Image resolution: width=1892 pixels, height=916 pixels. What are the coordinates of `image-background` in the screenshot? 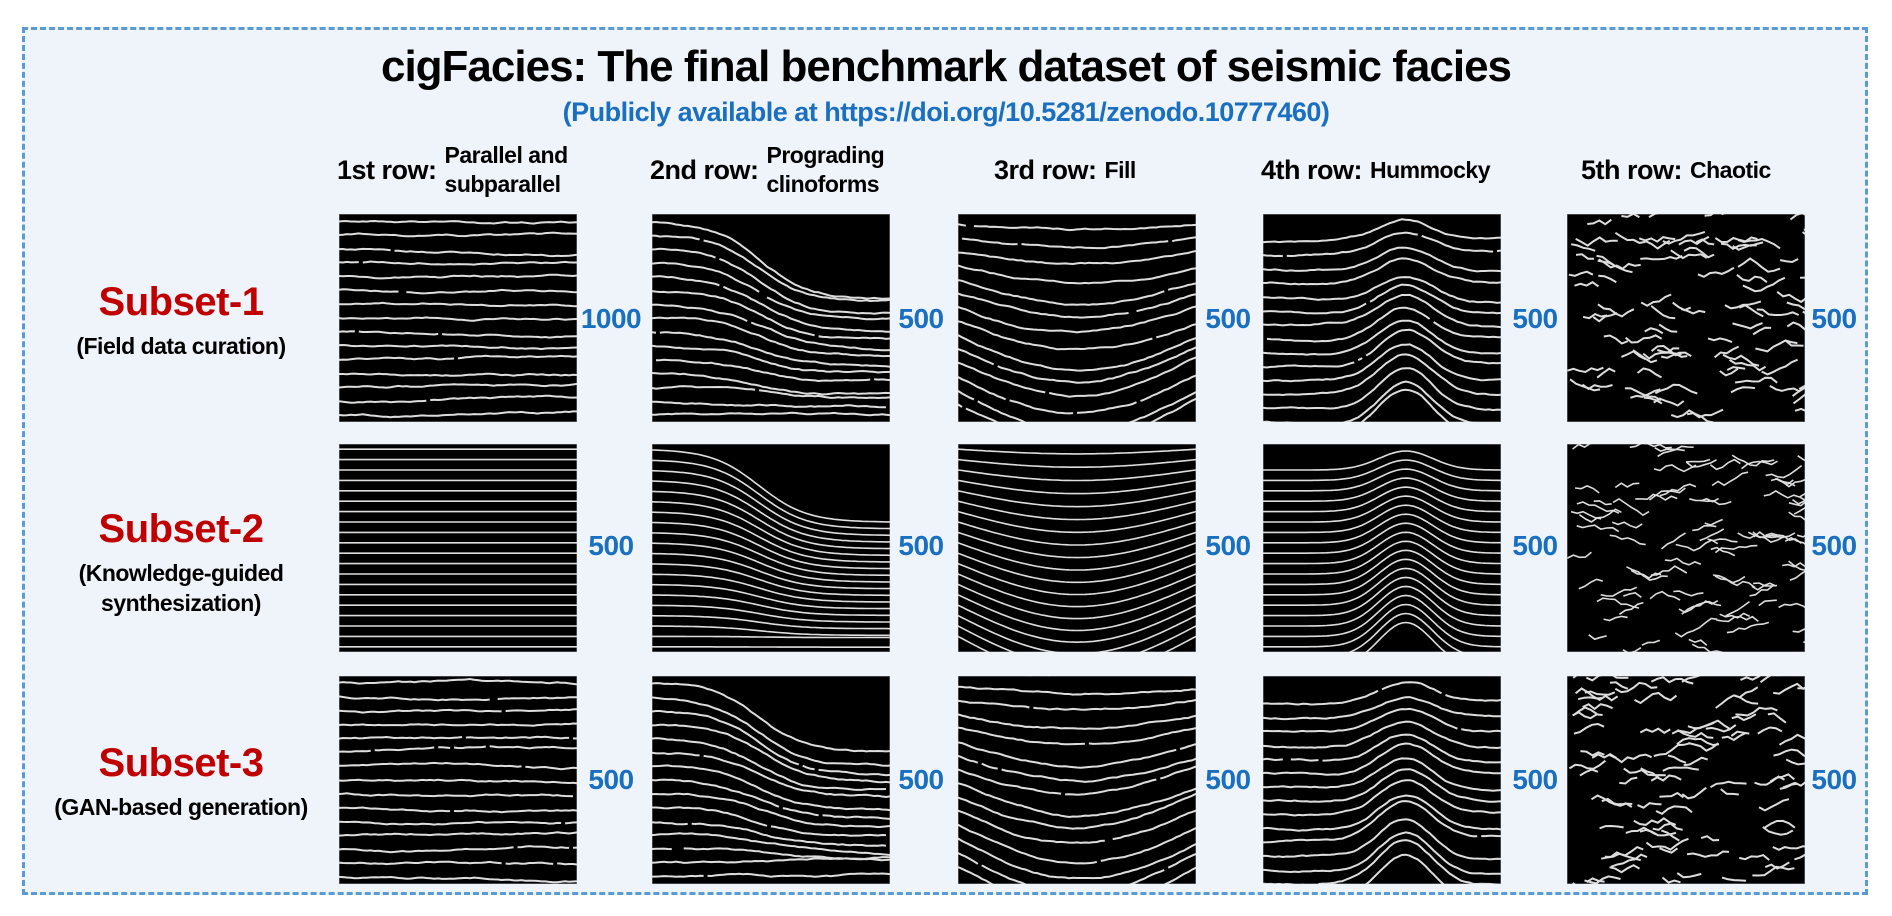 It's located at (1077, 548).